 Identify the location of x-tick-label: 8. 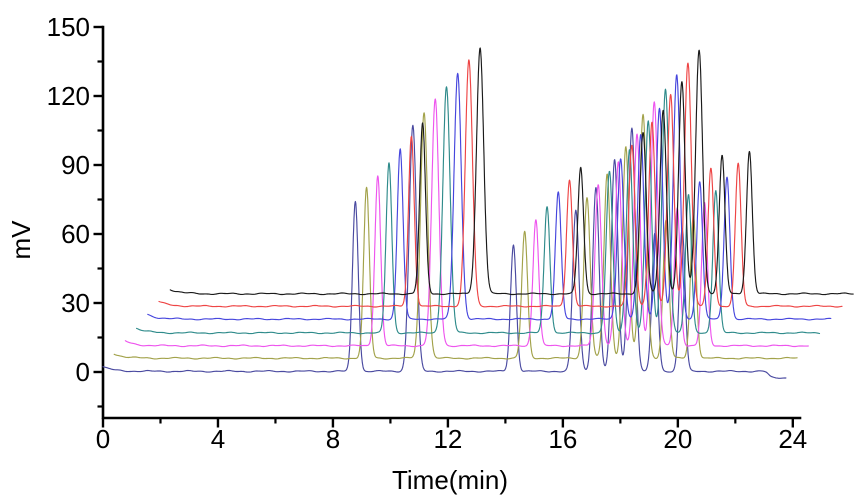
(333, 439).